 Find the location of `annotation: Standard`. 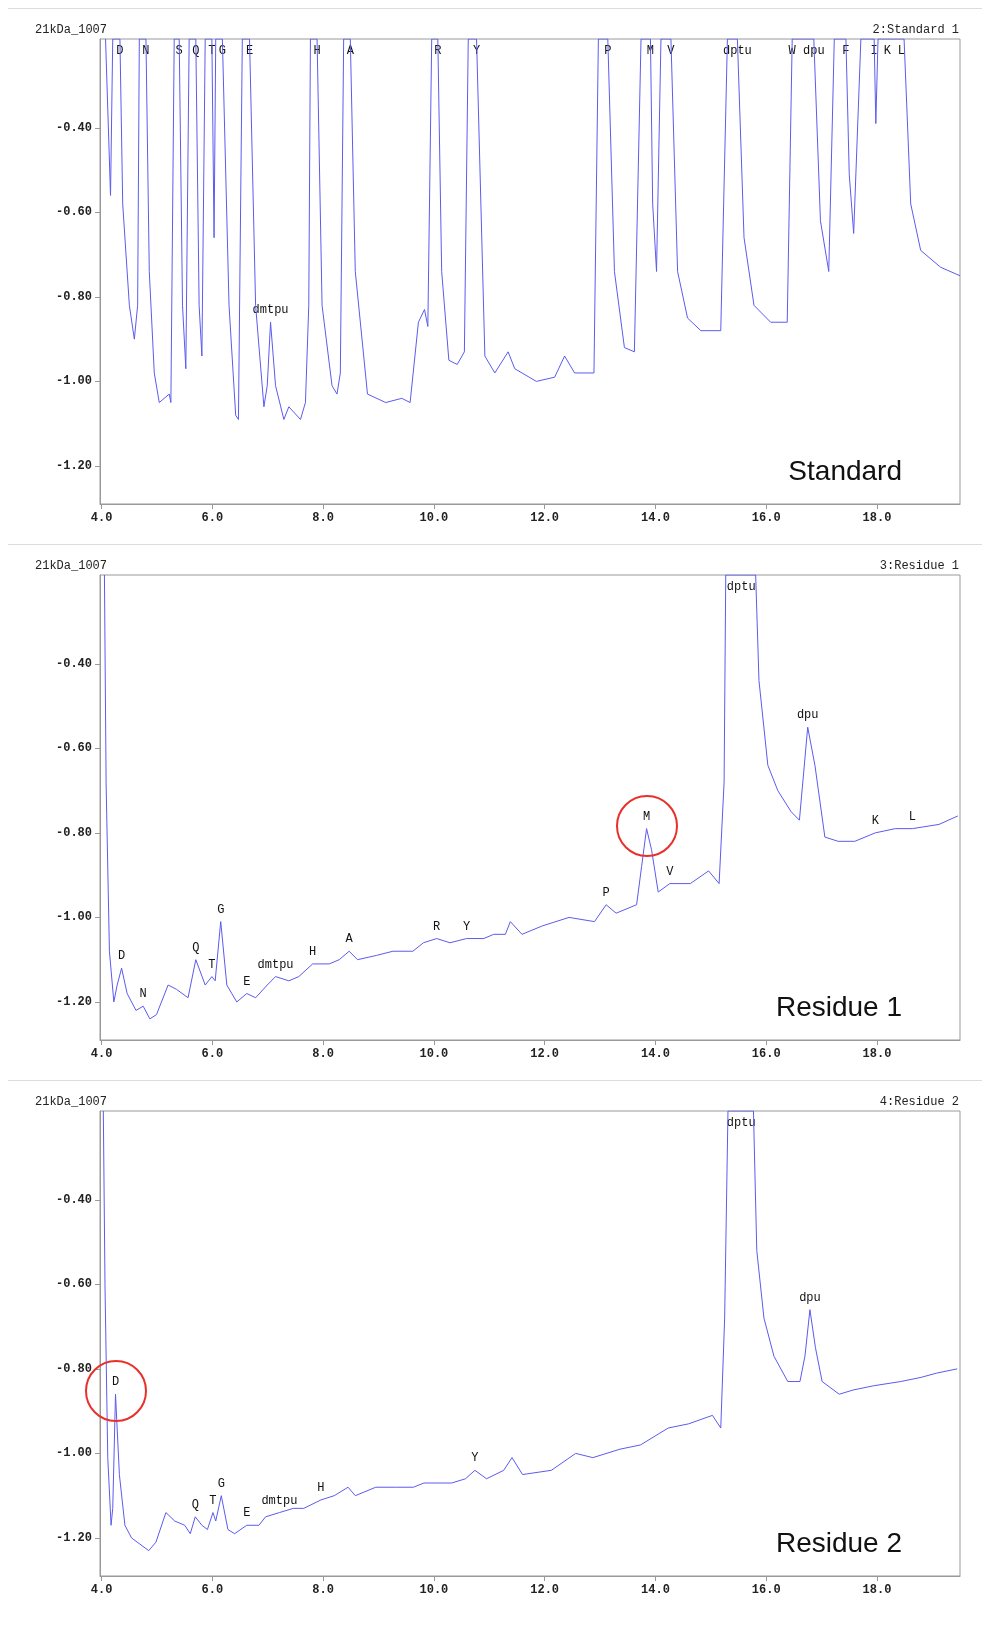

annotation: Standard is located at coordinates (845, 470).